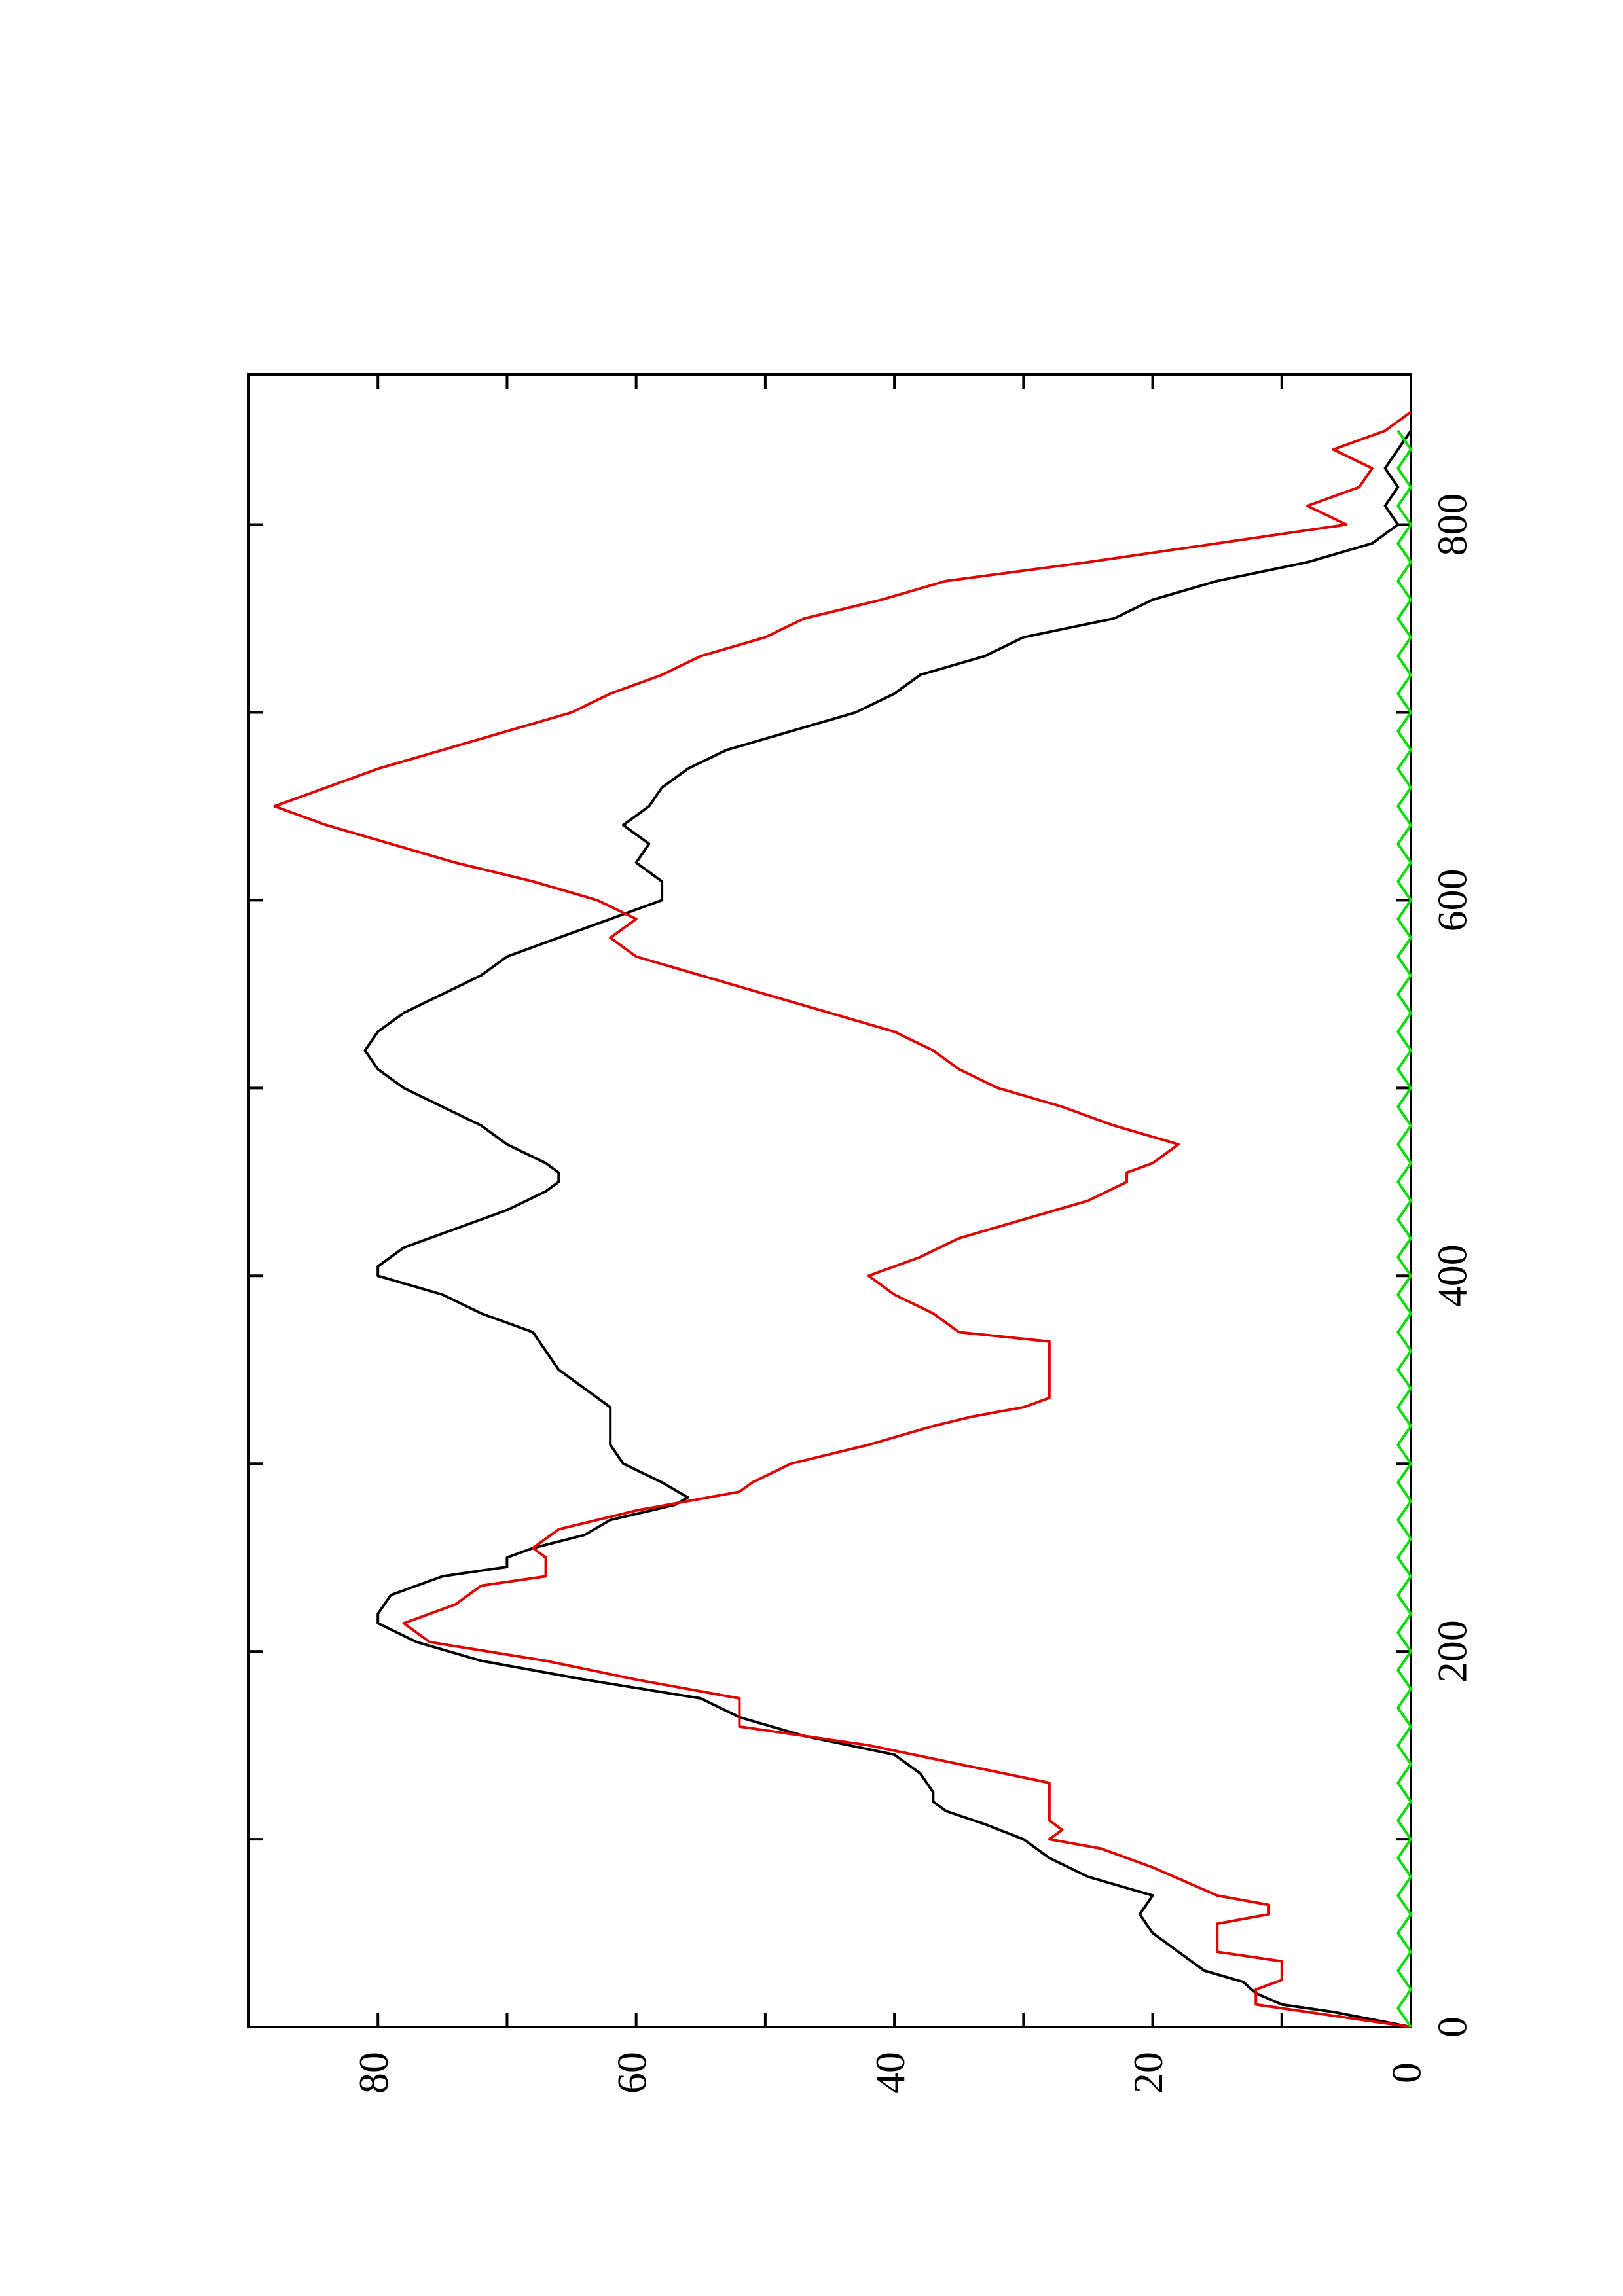  What do you see at coordinates (1452, 900) in the screenshot?
I see `x-tick-label-600: 600` at bounding box center [1452, 900].